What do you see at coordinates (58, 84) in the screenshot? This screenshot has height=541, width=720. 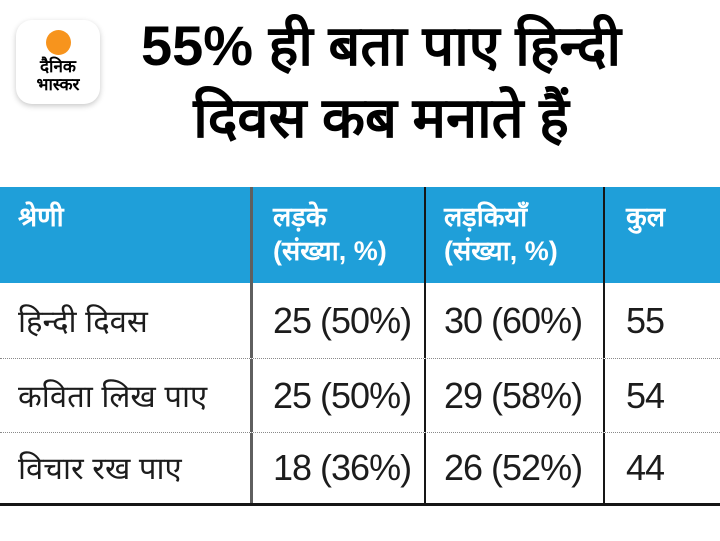 I see `logo-text-line2: भास्कर` at bounding box center [58, 84].